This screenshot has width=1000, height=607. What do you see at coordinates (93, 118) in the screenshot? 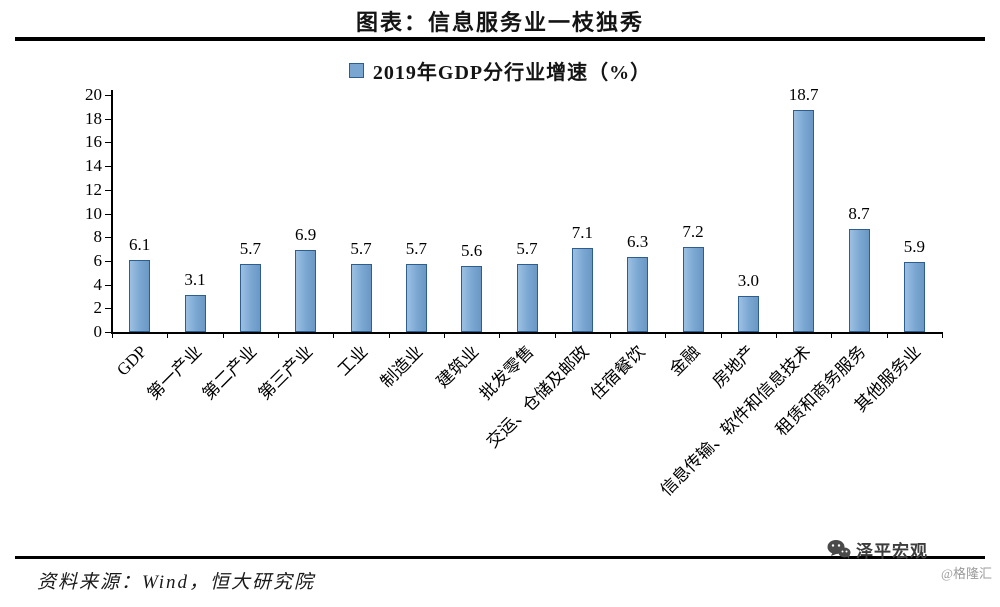
I see `y-axis-tick-label: 18` at bounding box center [93, 118].